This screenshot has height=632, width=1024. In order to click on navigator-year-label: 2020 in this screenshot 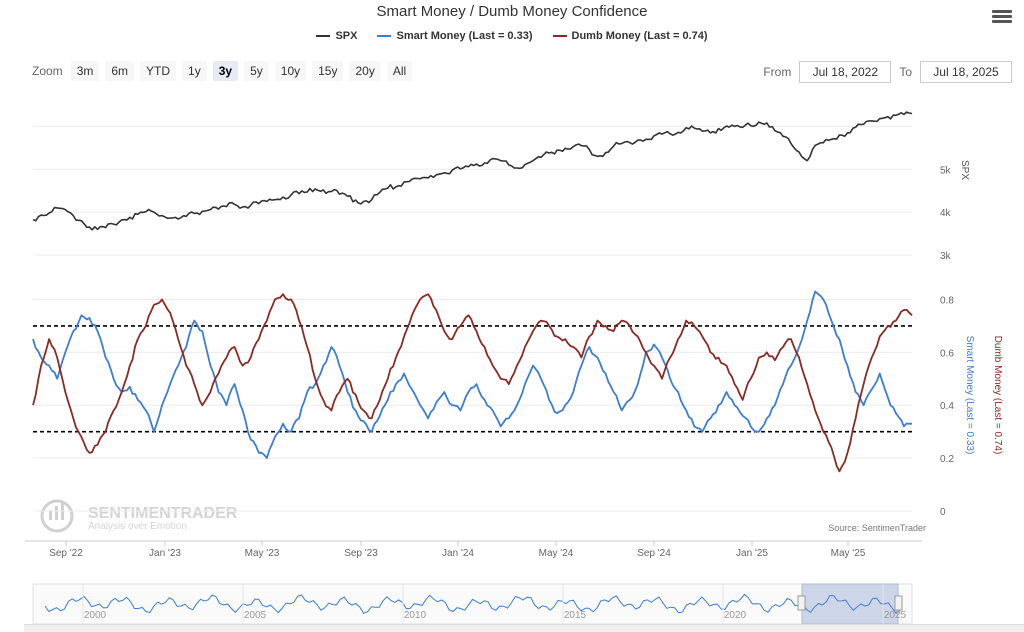, I will do `click(735, 615)`.